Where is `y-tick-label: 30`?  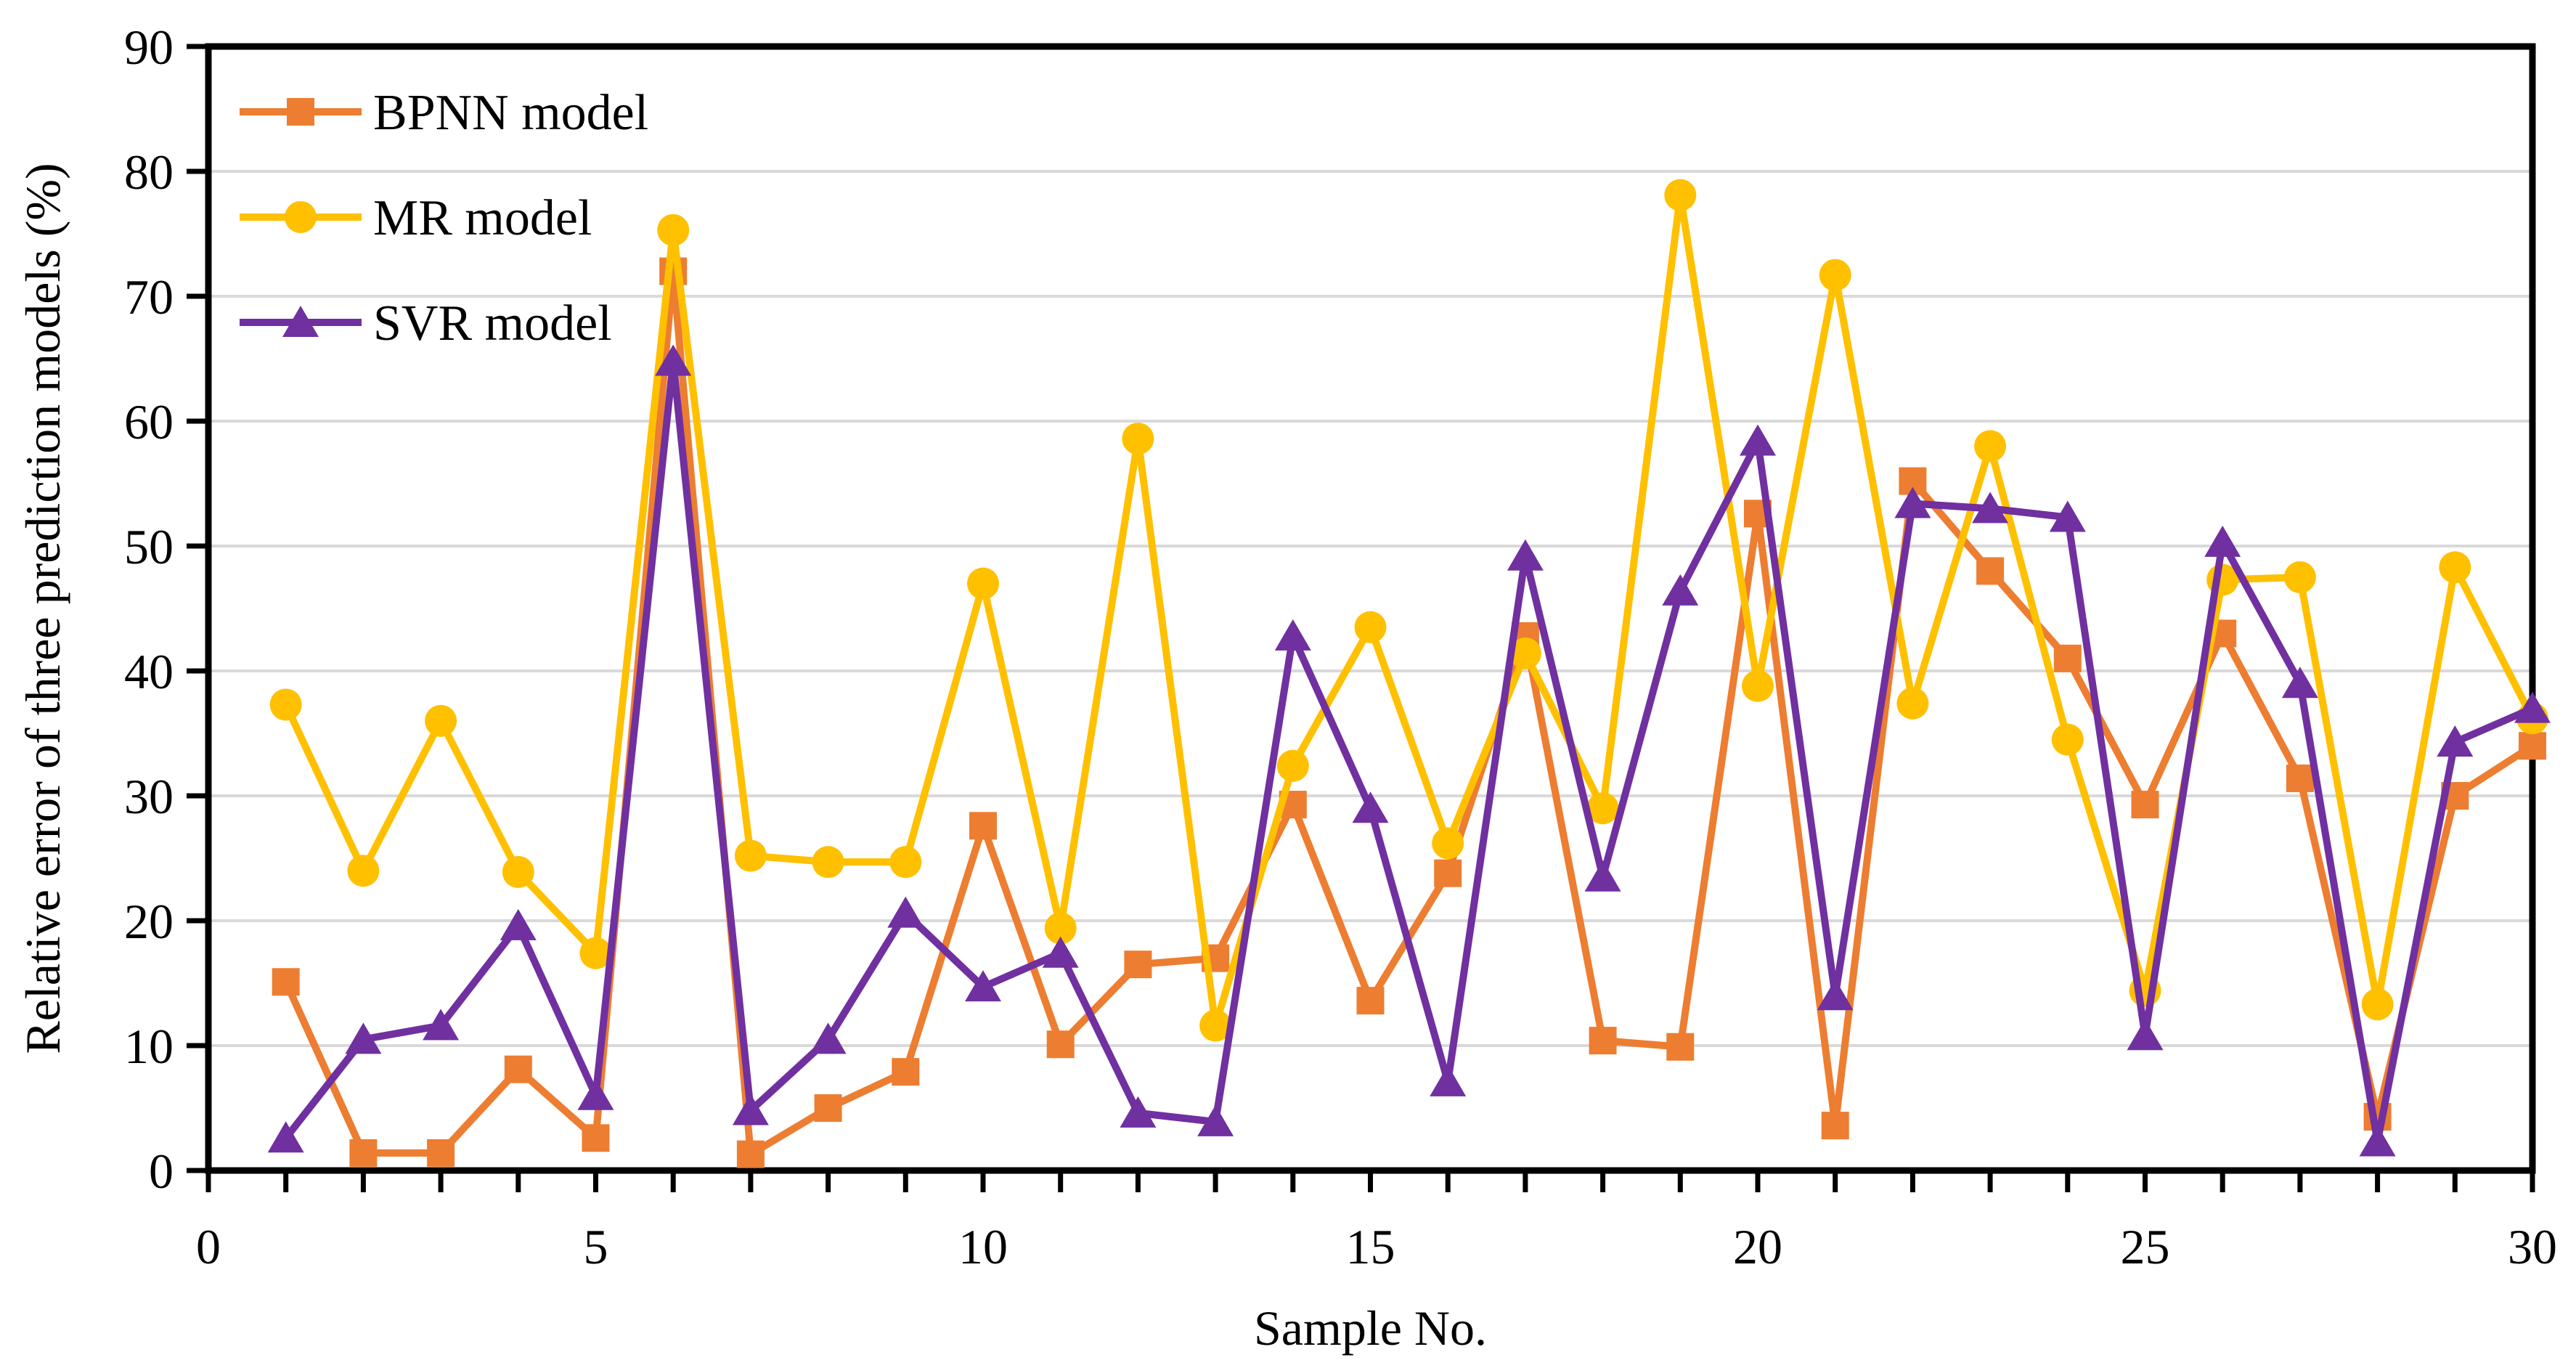
y-tick-label: 30 is located at coordinates (149, 796).